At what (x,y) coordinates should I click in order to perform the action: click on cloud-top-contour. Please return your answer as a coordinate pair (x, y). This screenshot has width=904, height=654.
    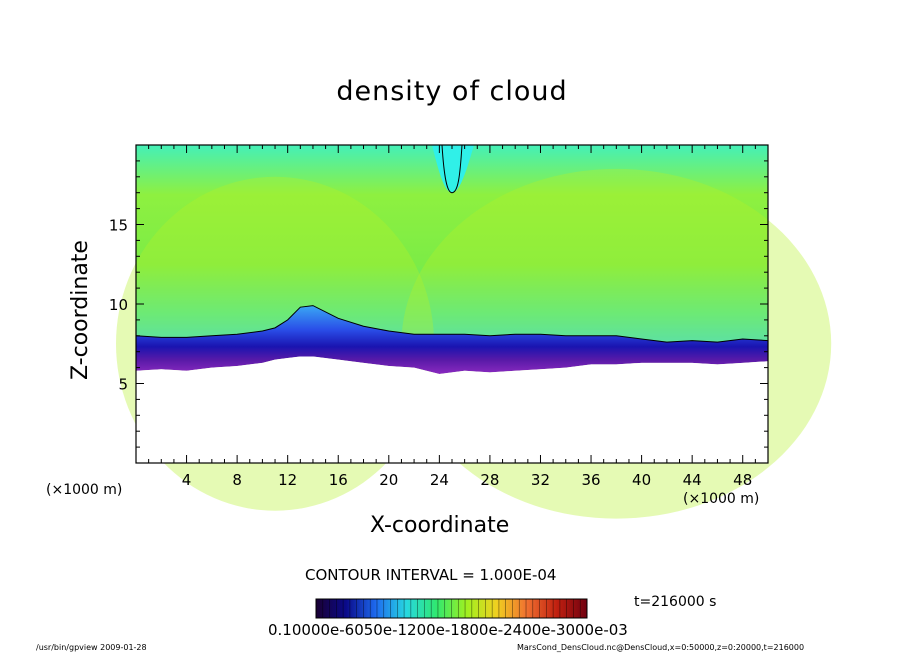
    Looking at the image, I should click on (452, 324).